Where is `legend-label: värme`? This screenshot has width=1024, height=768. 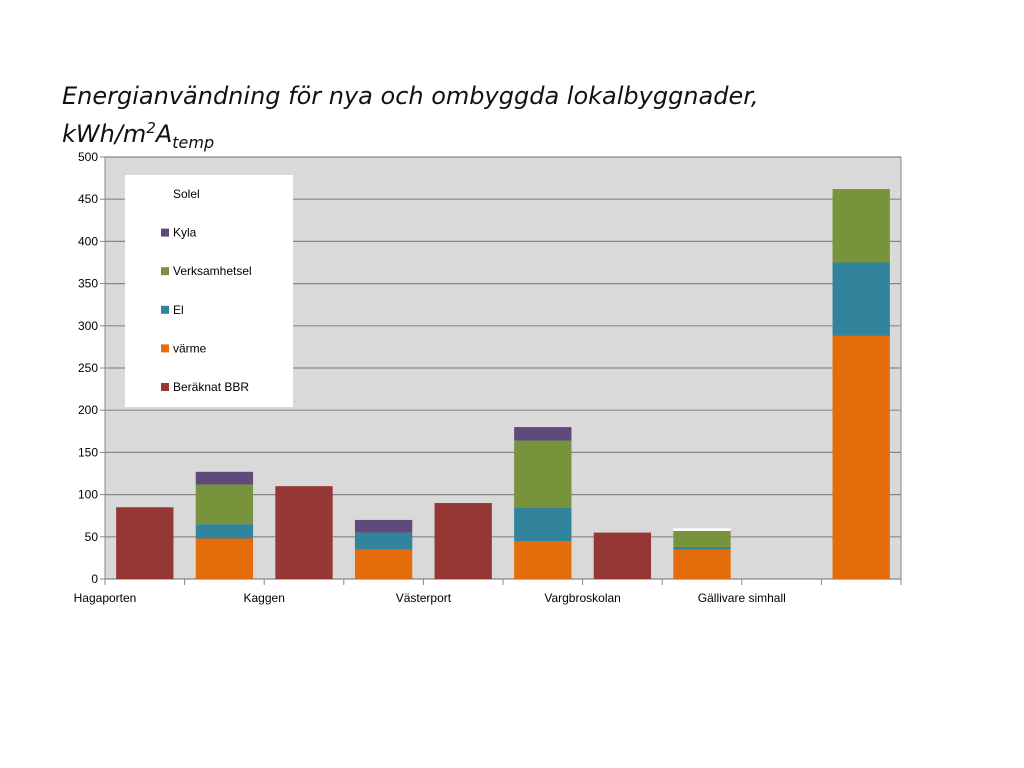
legend-label: värme is located at coordinates (190, 348).